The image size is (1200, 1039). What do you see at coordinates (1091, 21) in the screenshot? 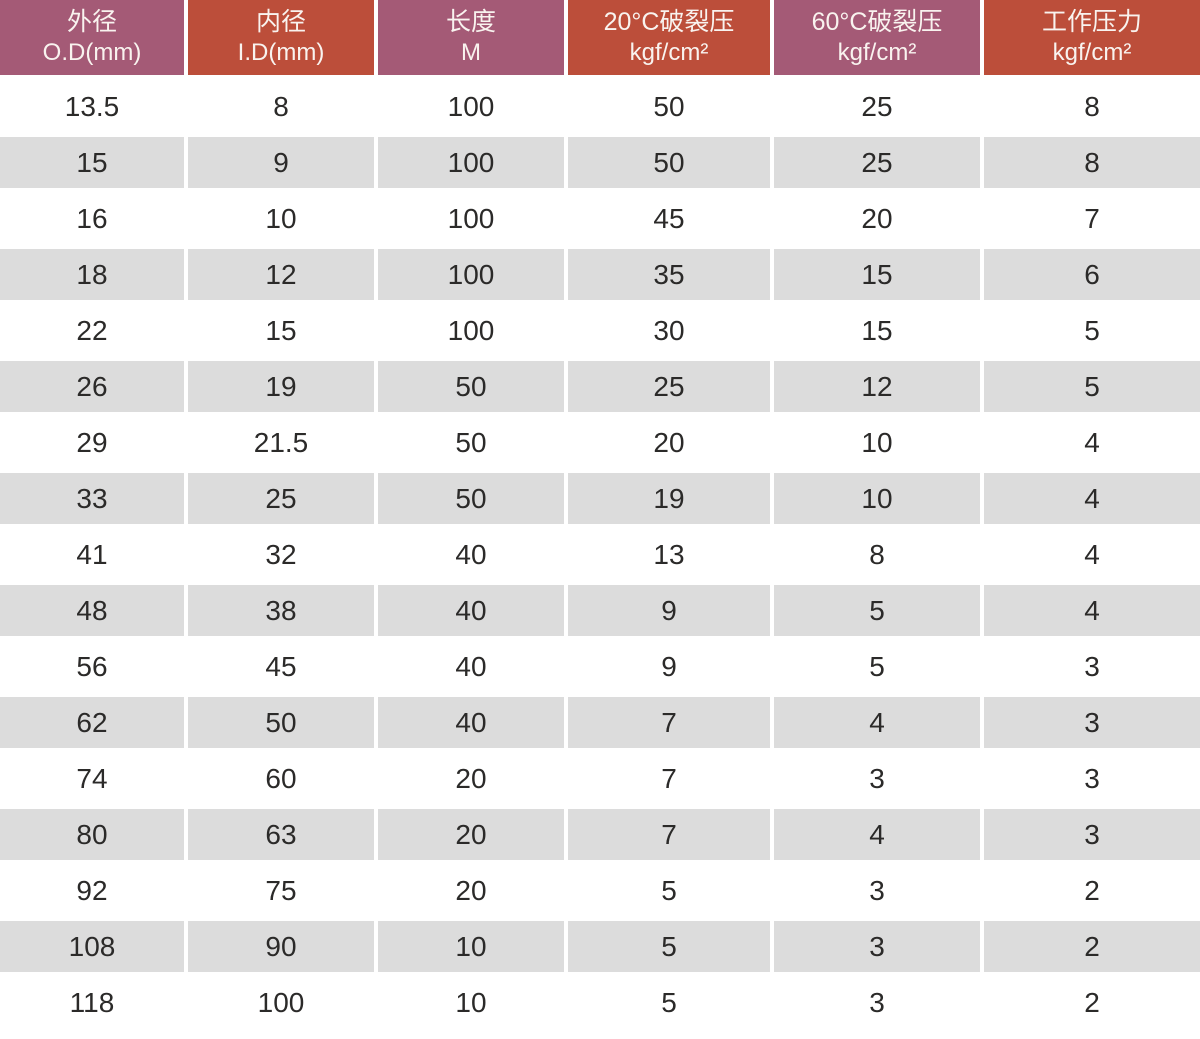
I see `column-title: 工作压力` at bounding box center [1091, 21].